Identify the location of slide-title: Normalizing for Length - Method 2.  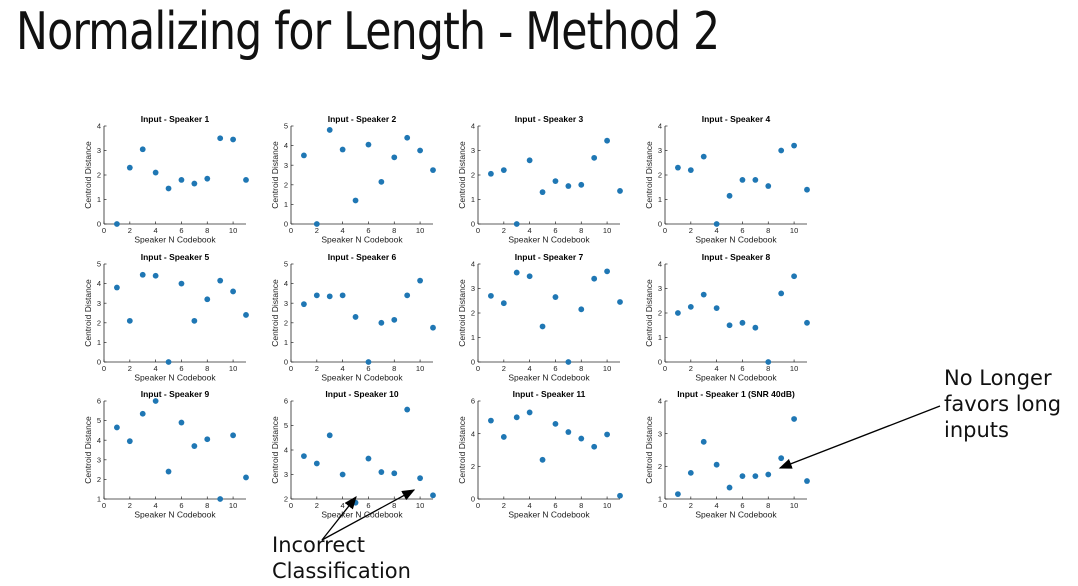
(368, 32).